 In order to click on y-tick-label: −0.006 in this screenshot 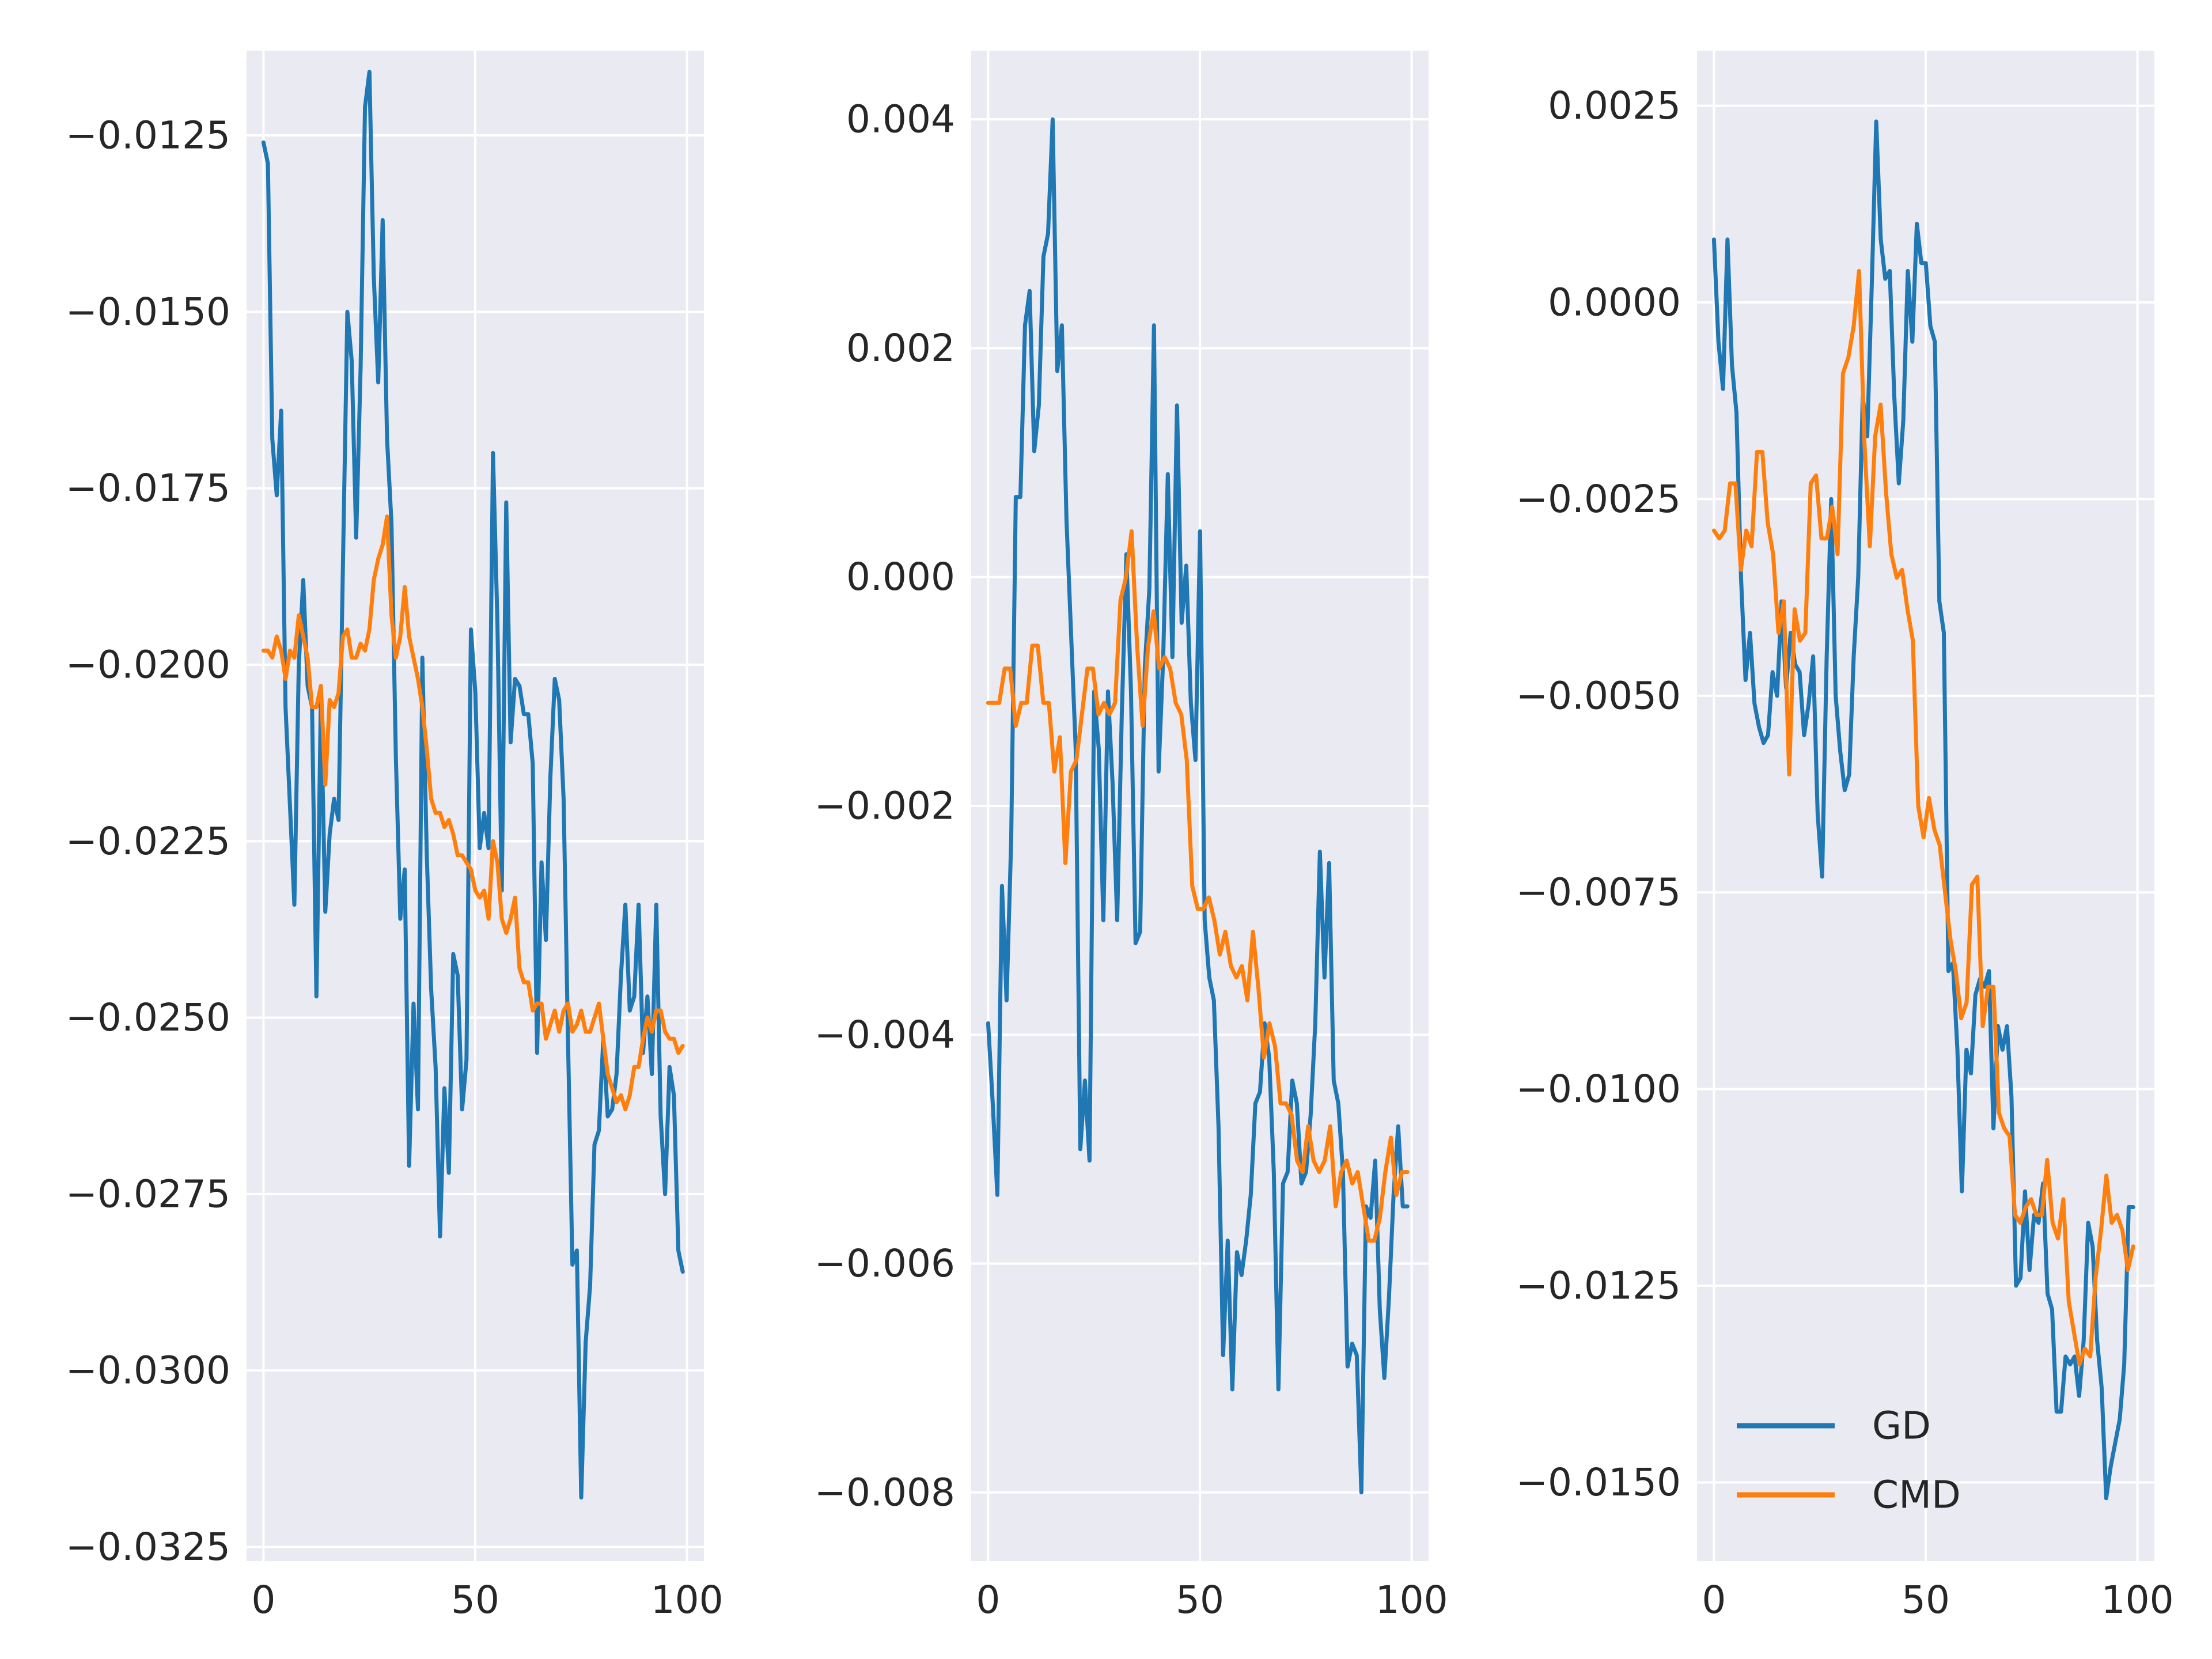, I will do `click(885, 1263)`.